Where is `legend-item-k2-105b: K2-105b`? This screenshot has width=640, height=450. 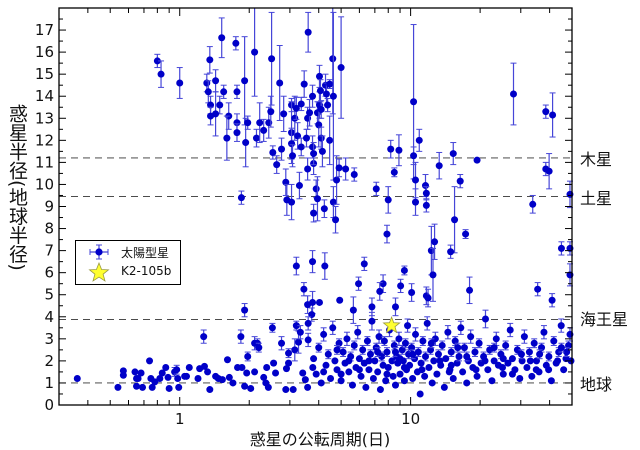 legend-item-k2-105b: K2-105b is located at coordinates (128, 272).